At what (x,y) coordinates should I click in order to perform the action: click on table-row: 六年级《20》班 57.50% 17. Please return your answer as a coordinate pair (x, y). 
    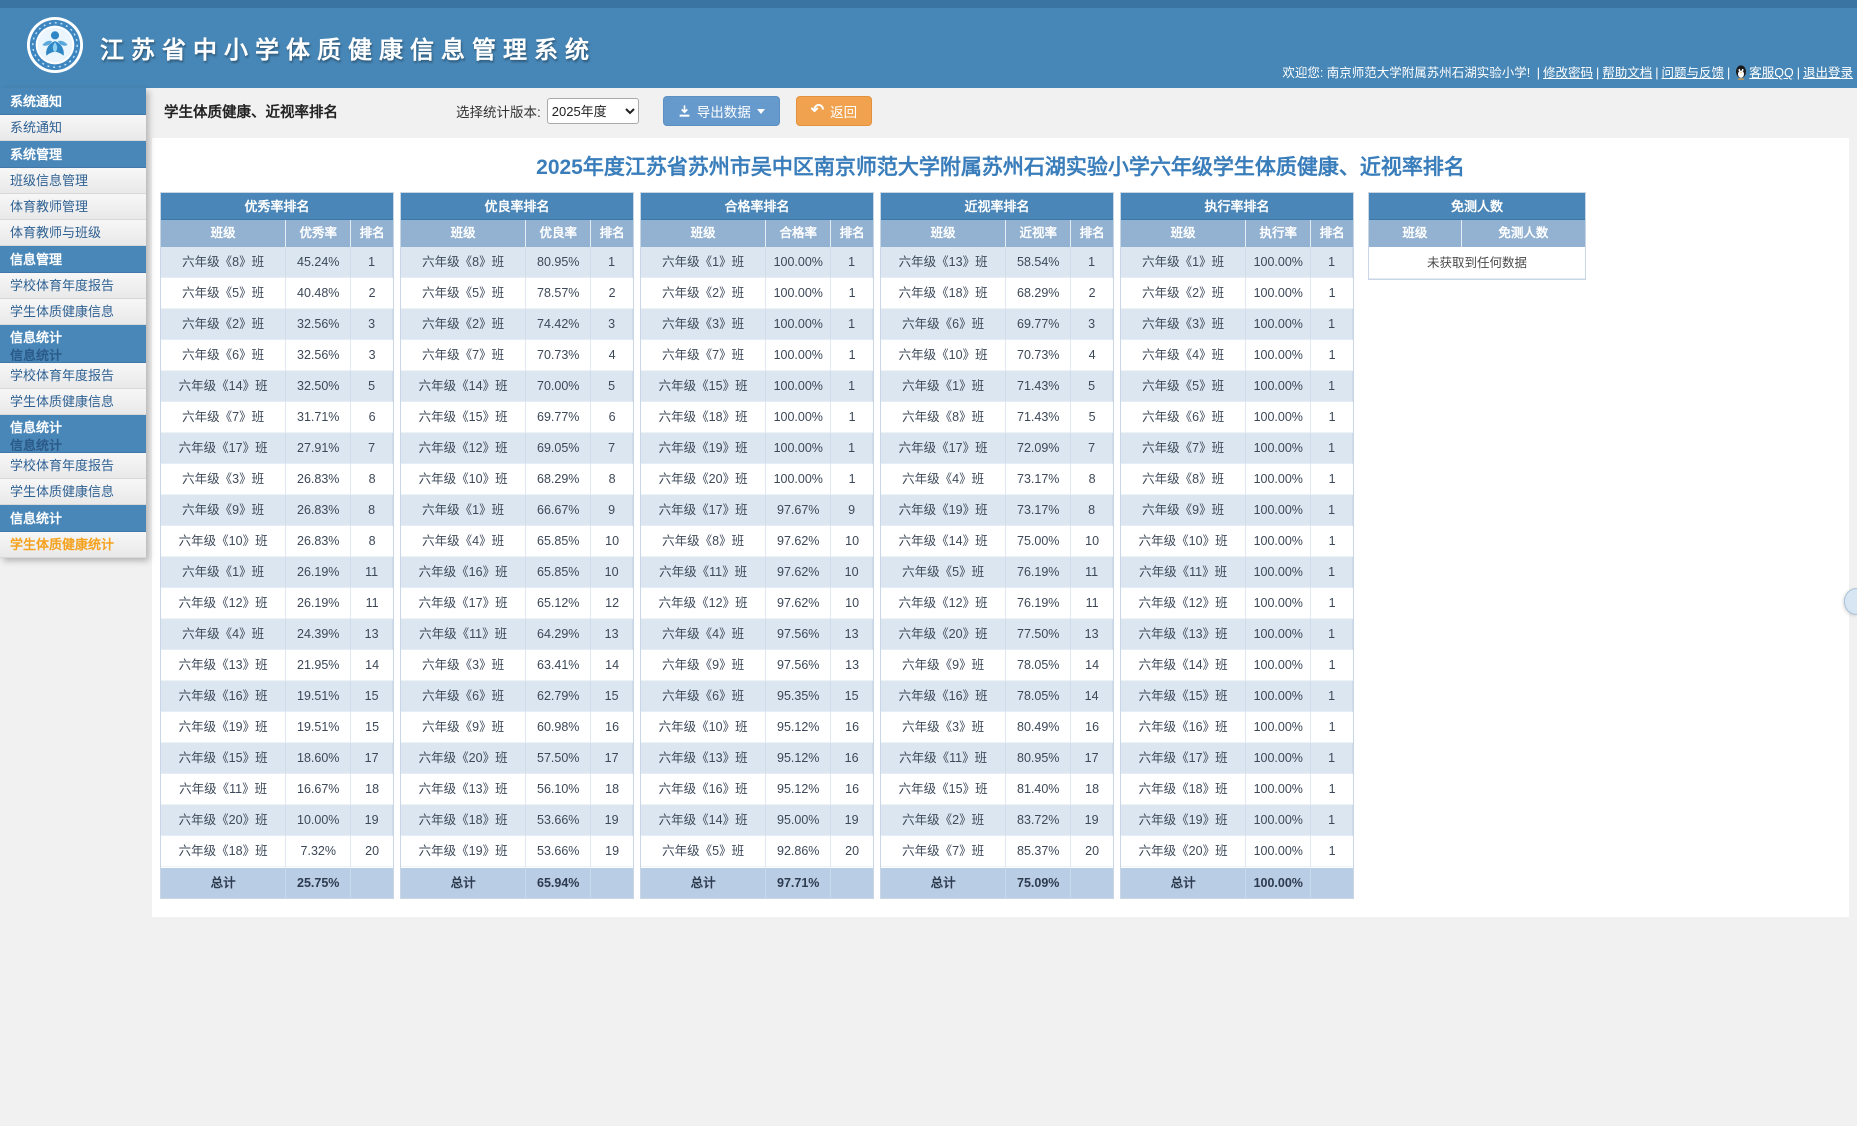
    Looking at the image, I should click on (517, 758).